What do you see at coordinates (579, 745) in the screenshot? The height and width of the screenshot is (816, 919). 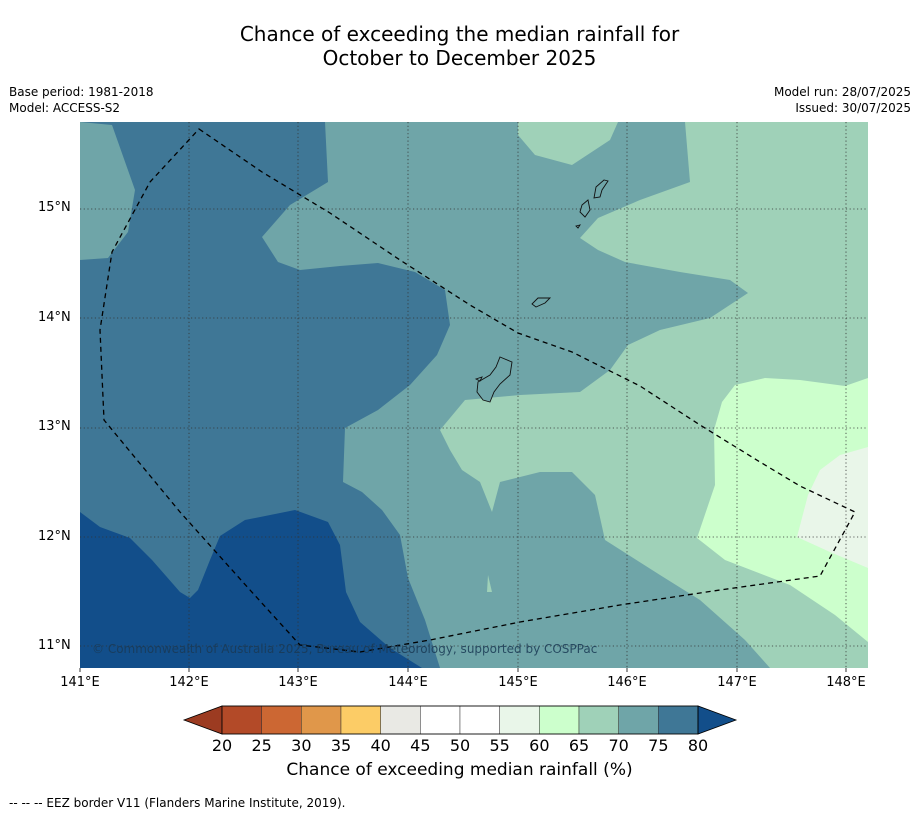 I see `colorbar-tick-65: 65` at bounding box center [579, 745].